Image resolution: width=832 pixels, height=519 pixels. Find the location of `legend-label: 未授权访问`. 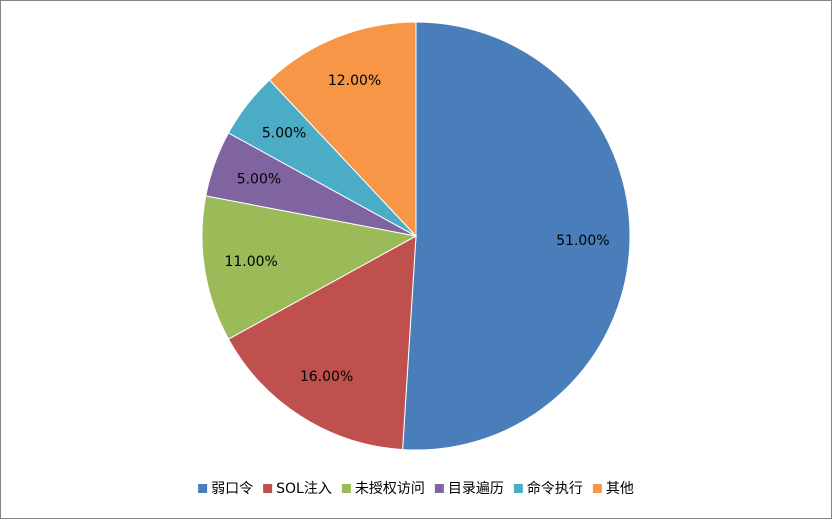

legend-label: 未授权访问 is located at coordinates (390, 489).